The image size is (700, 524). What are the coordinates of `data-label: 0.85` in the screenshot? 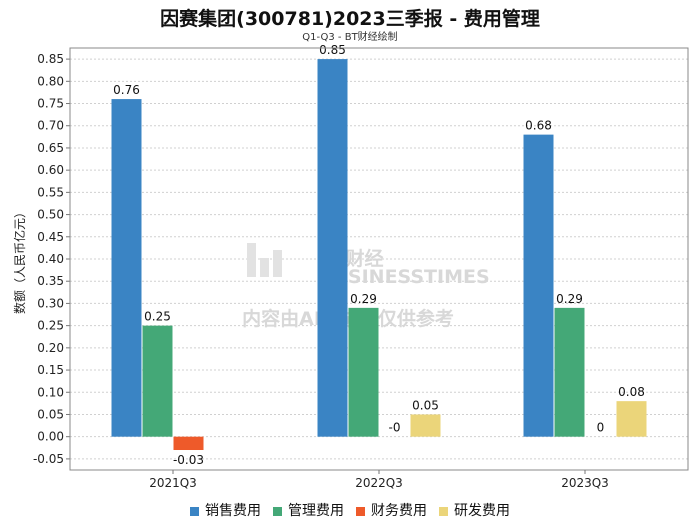 It's located at (332, 50).